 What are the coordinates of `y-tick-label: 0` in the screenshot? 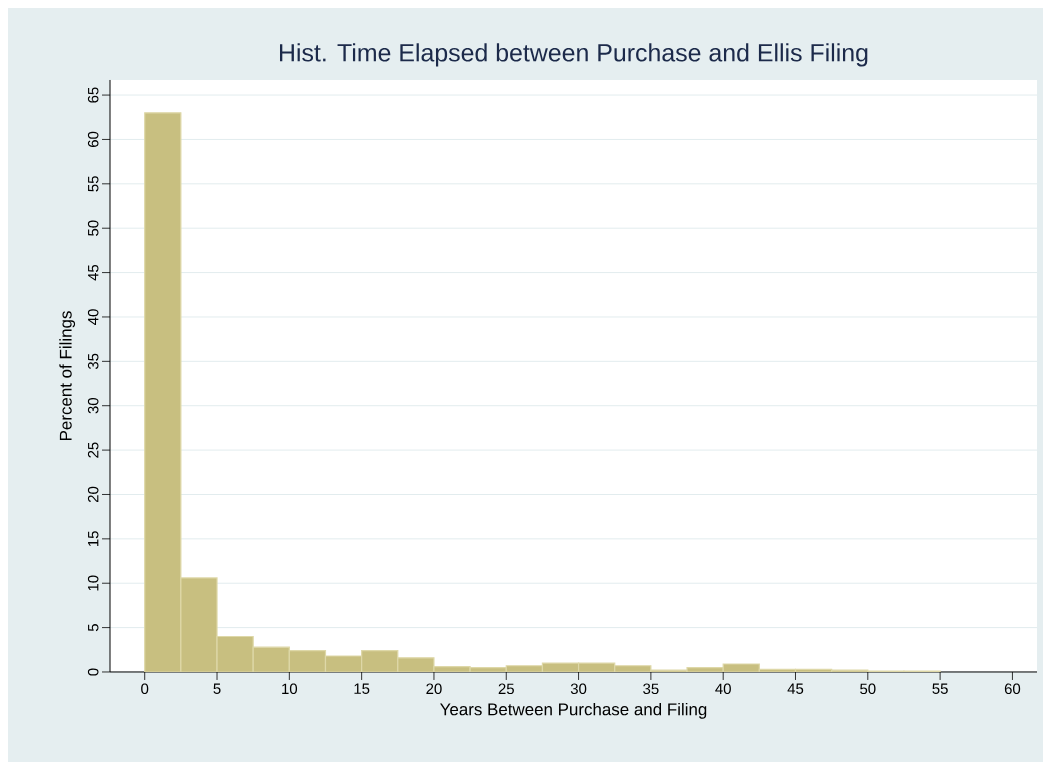 It's located at (93, 672).